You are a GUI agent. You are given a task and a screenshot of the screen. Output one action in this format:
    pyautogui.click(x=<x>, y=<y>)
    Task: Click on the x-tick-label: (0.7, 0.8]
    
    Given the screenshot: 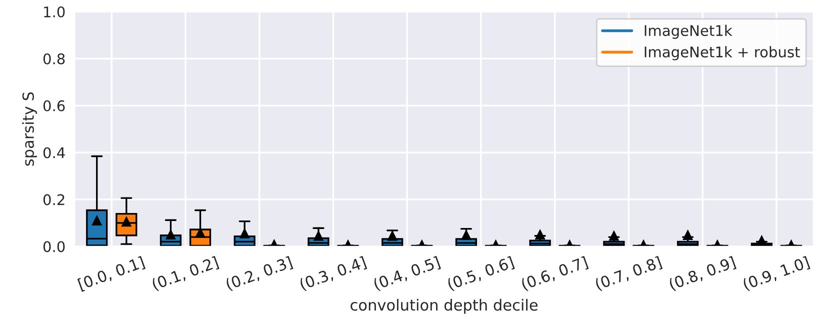 What is the action you would take?
    pyautogui.click(x=628, y=274)
    